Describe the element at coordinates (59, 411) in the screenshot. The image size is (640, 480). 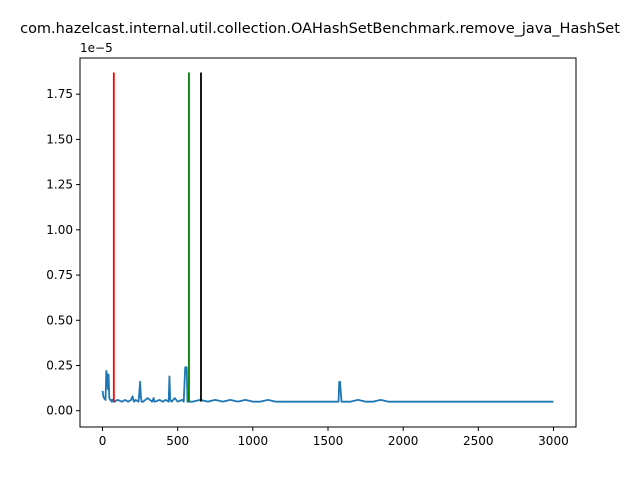
I see `y-tick-label: 0.00` at that location.